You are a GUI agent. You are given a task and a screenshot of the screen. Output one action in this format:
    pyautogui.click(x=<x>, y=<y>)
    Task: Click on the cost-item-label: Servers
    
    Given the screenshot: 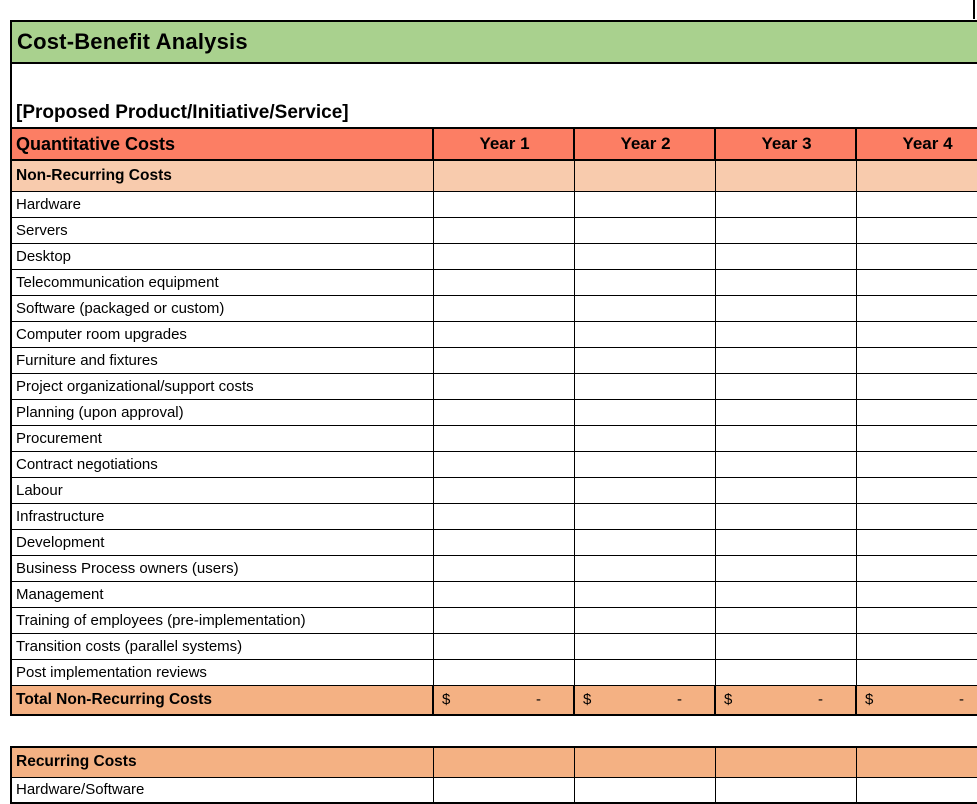 What is the action you would take?
    pyautogui.click(x=222, y=230)
    